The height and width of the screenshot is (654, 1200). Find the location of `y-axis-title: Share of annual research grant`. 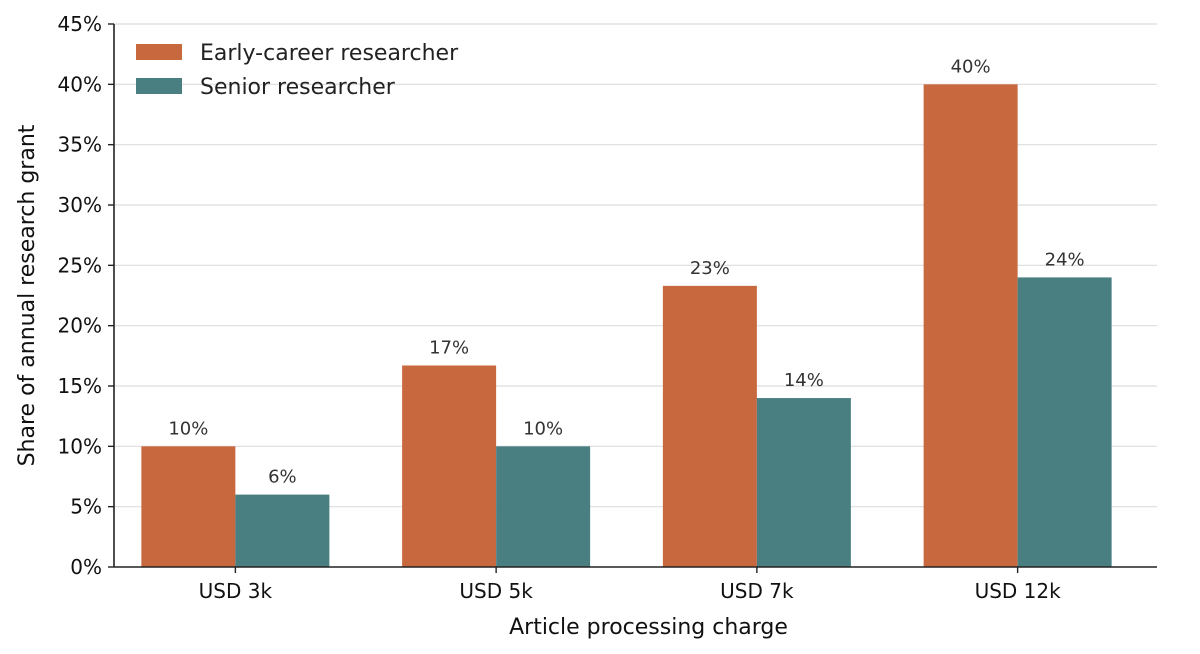

y-axis-title: Share of annual research grant is located at coordinates (27, 295).